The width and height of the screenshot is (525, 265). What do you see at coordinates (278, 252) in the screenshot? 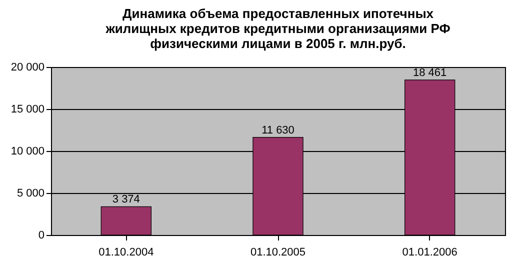
I see `x-tick-label: 01.10.2005` at bounding box center [278, 252].